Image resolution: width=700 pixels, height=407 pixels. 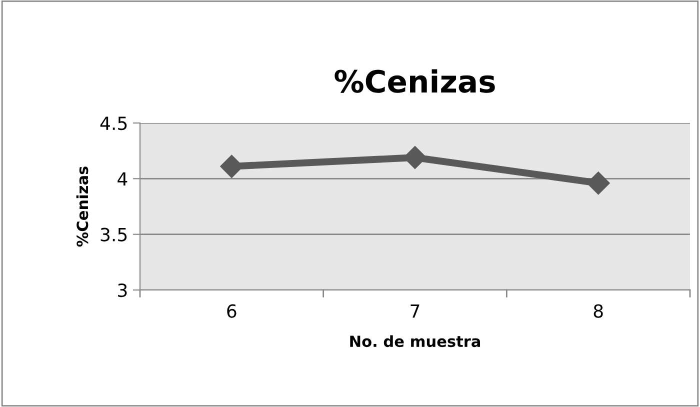 I want to click on y-tick-label: 3.5, so click(x=113, y=235).